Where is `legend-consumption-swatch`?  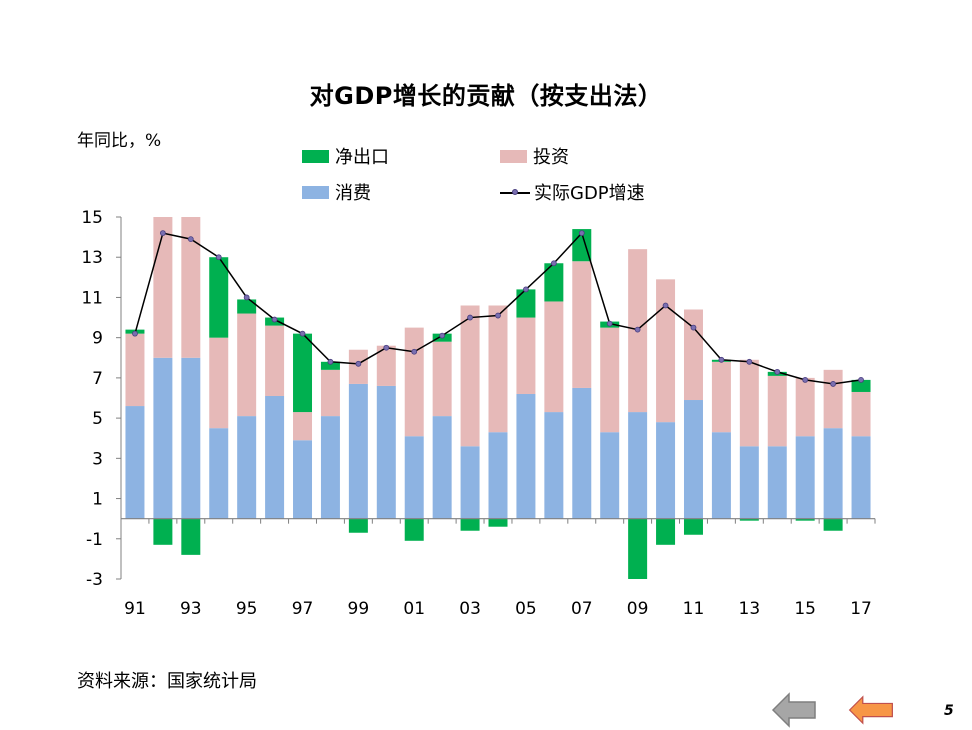 legend-consumption-swatch is located at coordinates (315, 192).